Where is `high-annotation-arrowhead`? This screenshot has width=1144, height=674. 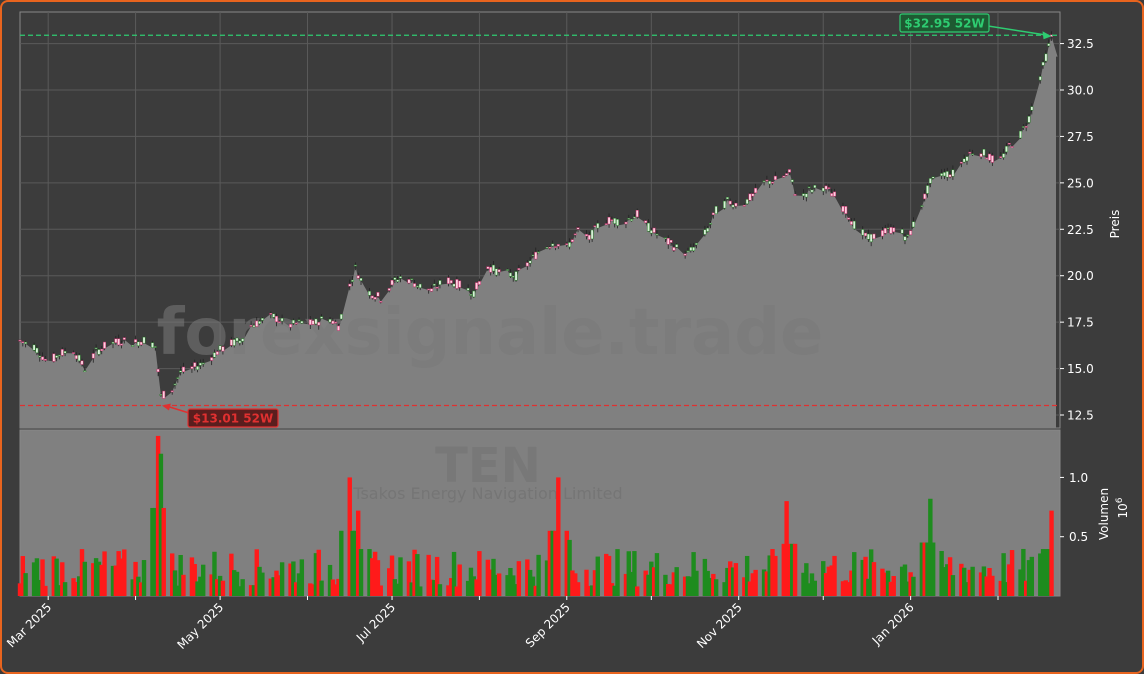 high-annotation-arrowhead is located at coordinates (1047, 35).